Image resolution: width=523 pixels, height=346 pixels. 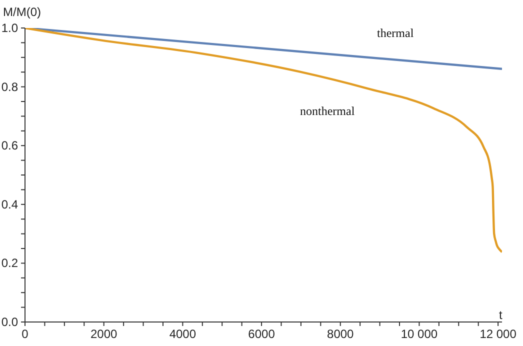 What do you see at coordinates (500, 315) in the screenshot?
I see `x-axis-title: t` at bounding box center [500, 315].